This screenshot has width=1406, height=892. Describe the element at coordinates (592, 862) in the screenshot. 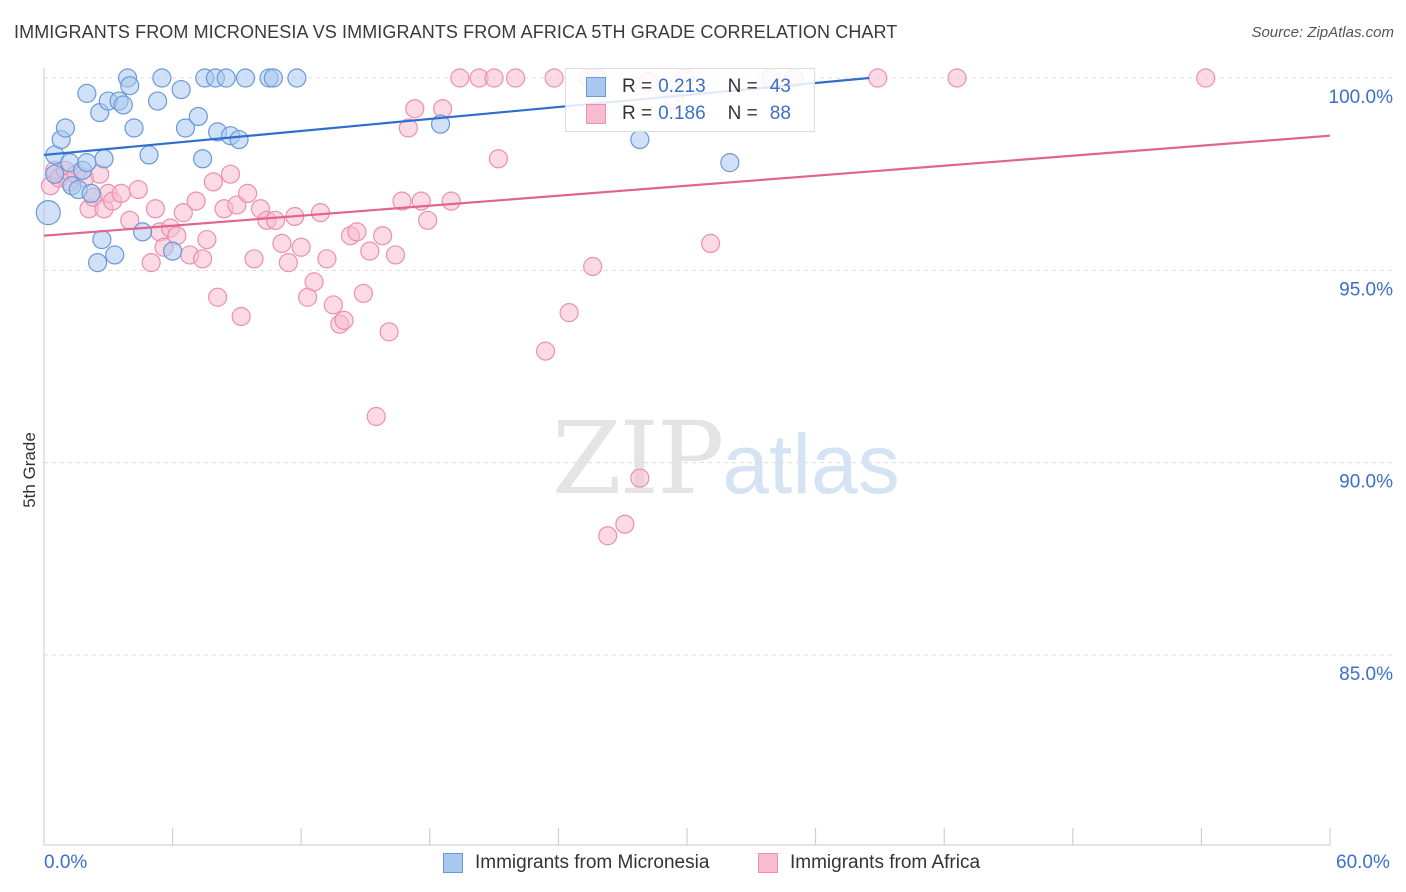

I see `legend-label-micronesia: Immigrants from Micronesia` at that location.